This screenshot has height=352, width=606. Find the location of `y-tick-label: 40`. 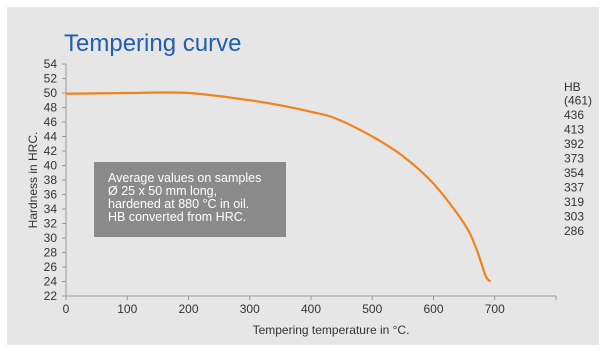

y-tick-label: 40 is located at coordinates (51, 166).